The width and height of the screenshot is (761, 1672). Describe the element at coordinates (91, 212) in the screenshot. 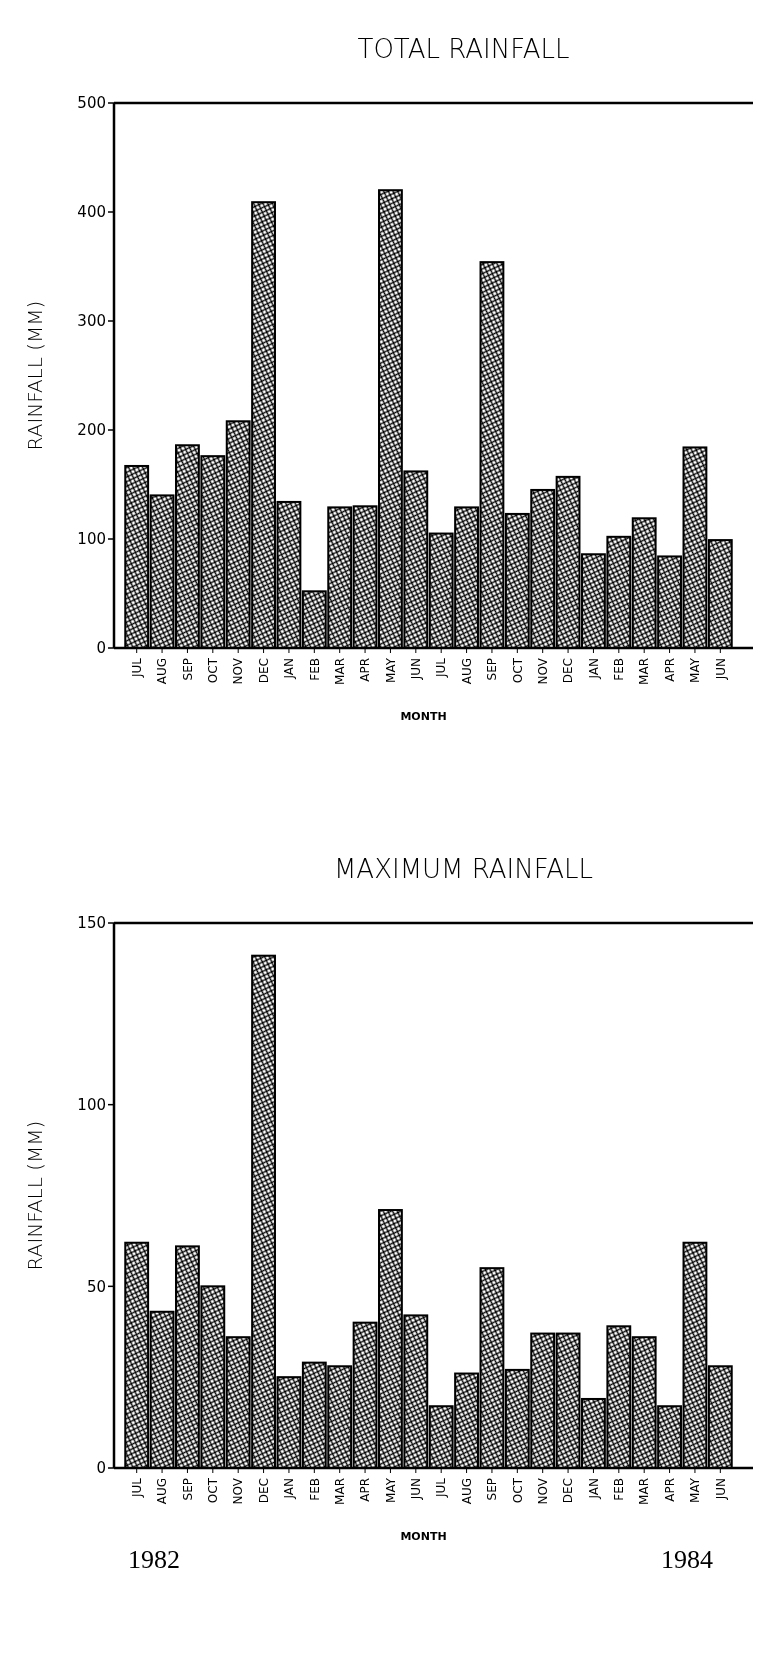

I see `y-tick-label: 400` at that location.